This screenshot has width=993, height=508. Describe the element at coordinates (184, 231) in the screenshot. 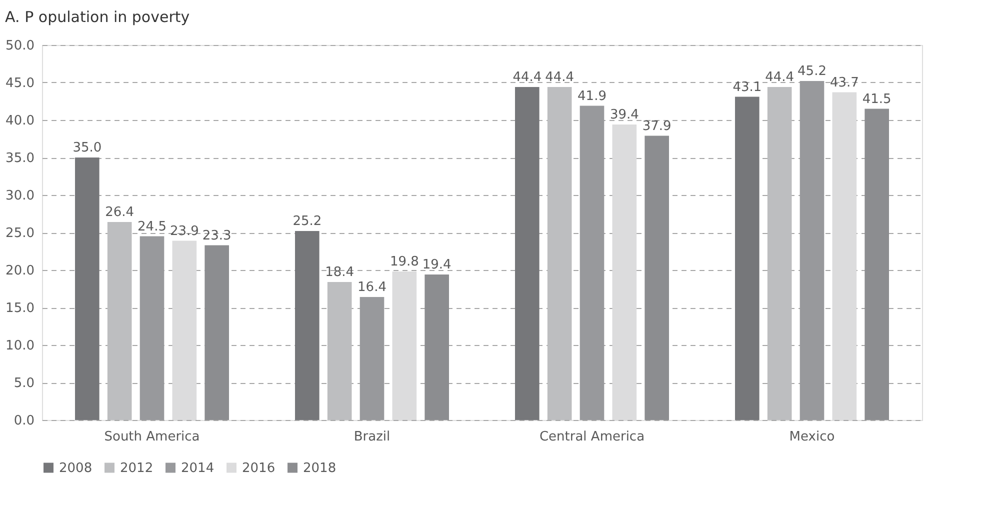

I see `text: 23.9` at that location.